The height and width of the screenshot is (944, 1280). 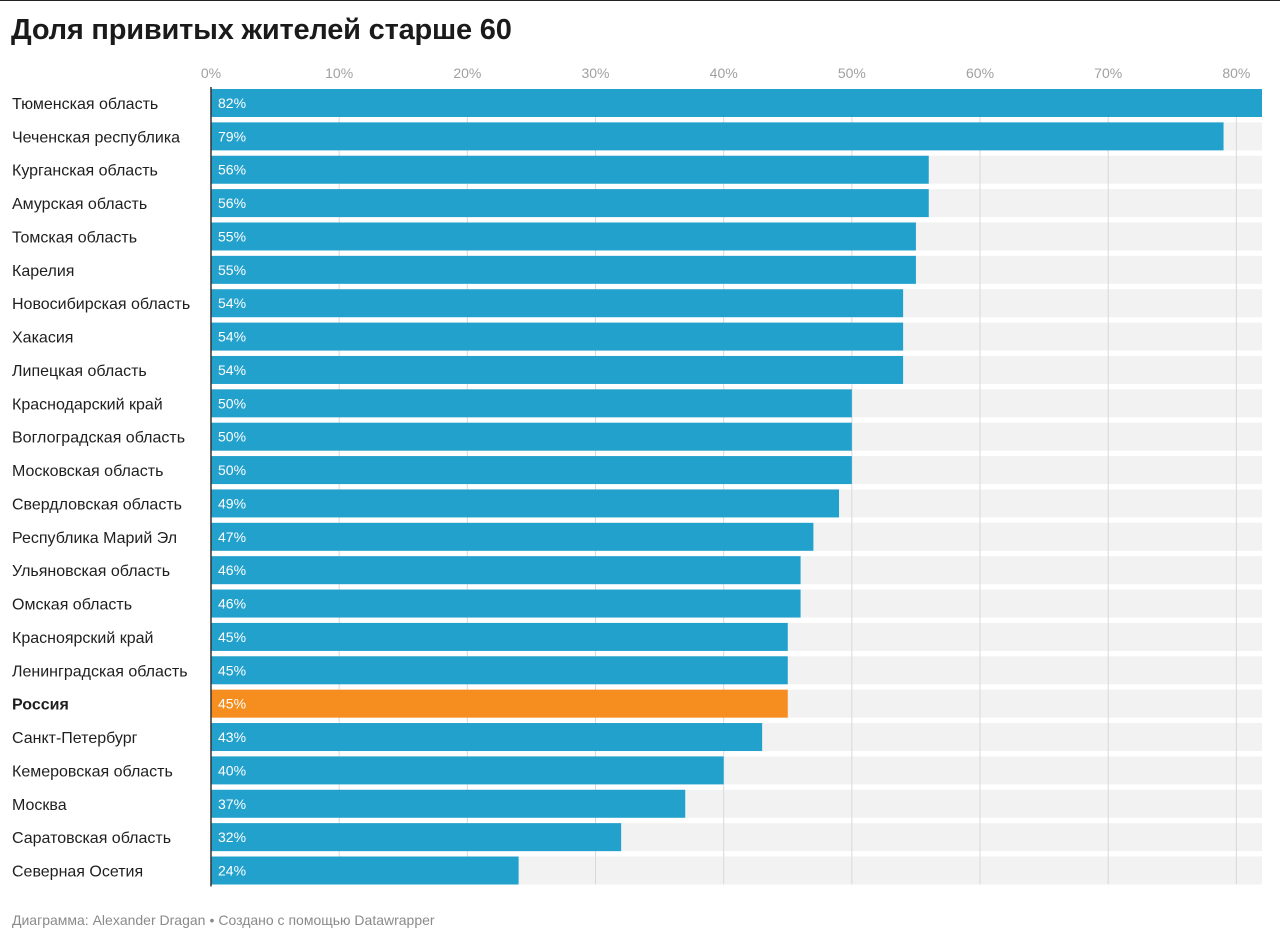 I want to click on value-label: 37%, so click(x=232, y=804).